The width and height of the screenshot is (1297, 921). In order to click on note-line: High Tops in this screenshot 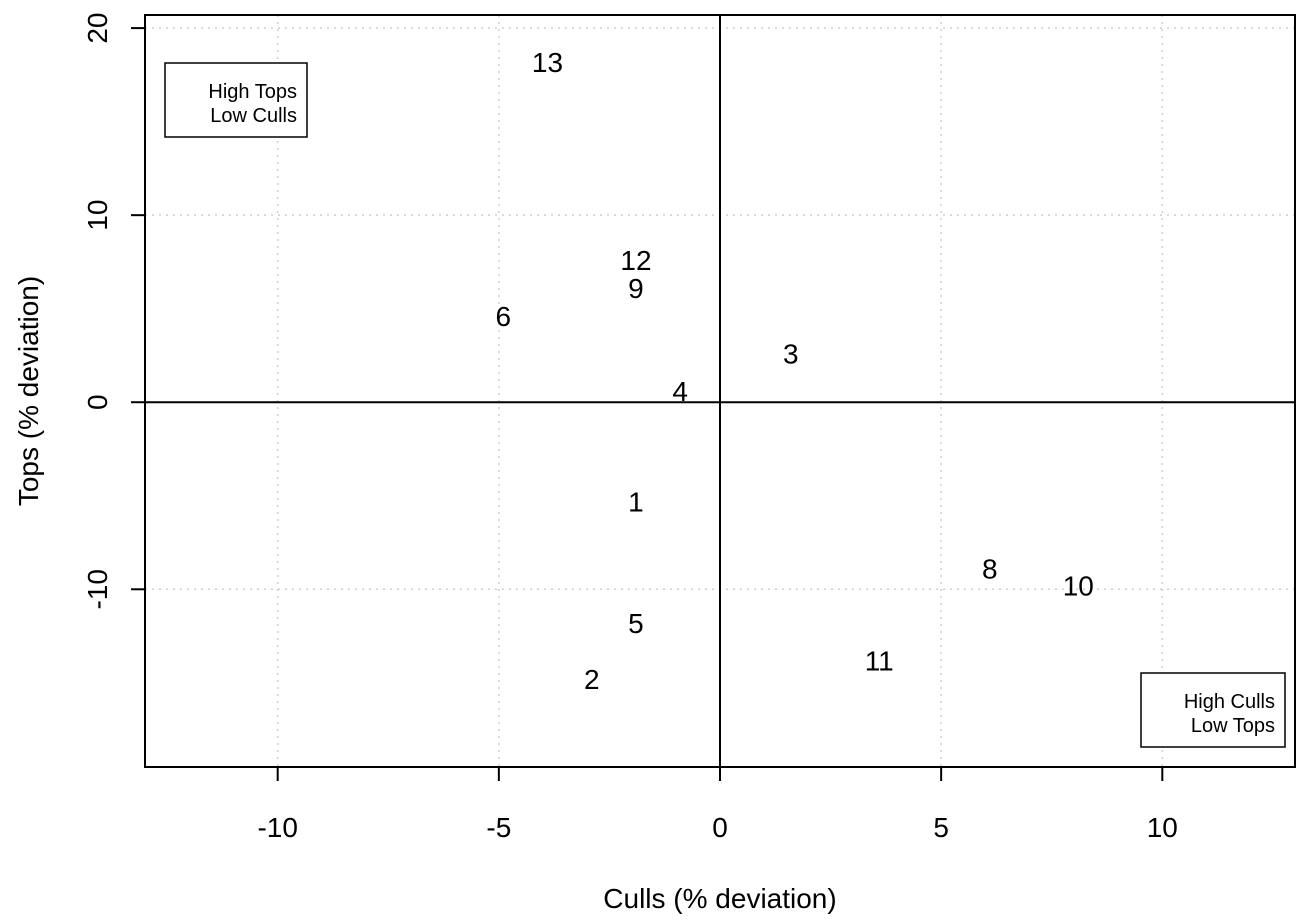, I will do `click(252, 92)`.